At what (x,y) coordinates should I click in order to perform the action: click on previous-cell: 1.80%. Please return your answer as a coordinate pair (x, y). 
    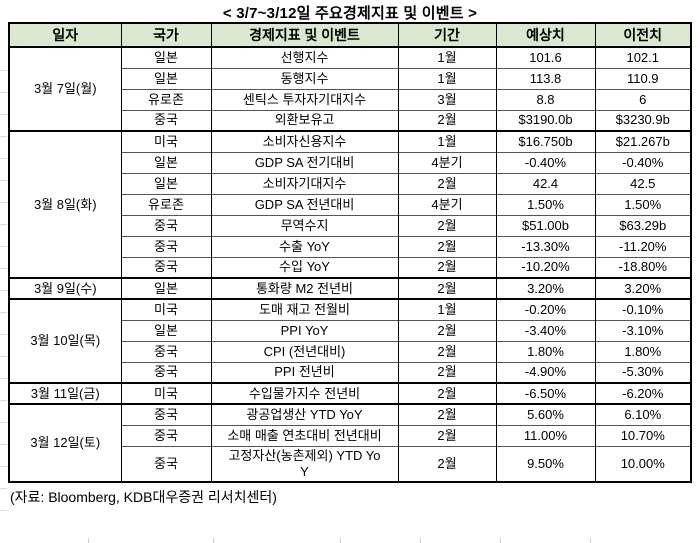
    Looking at the image, I should click on (643, 351).